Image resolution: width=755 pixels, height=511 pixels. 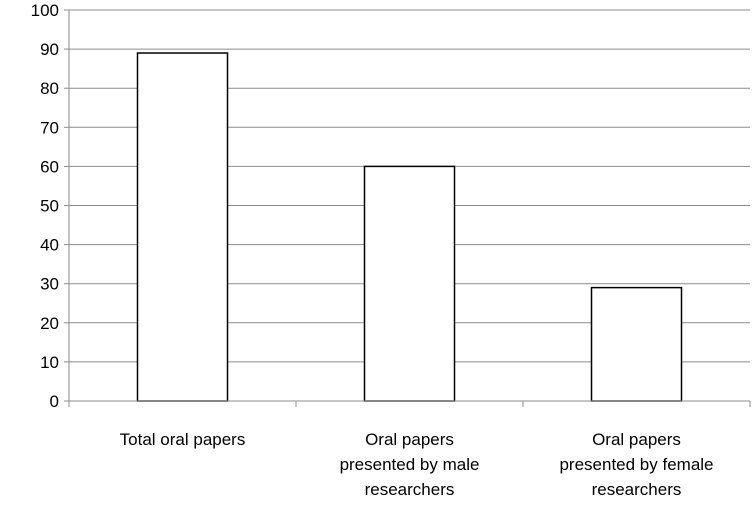 What do you see at coordinates (49, 166) in the screenshot?
I see `y-tick-label-60: 60` at bounding box center [49, 166].